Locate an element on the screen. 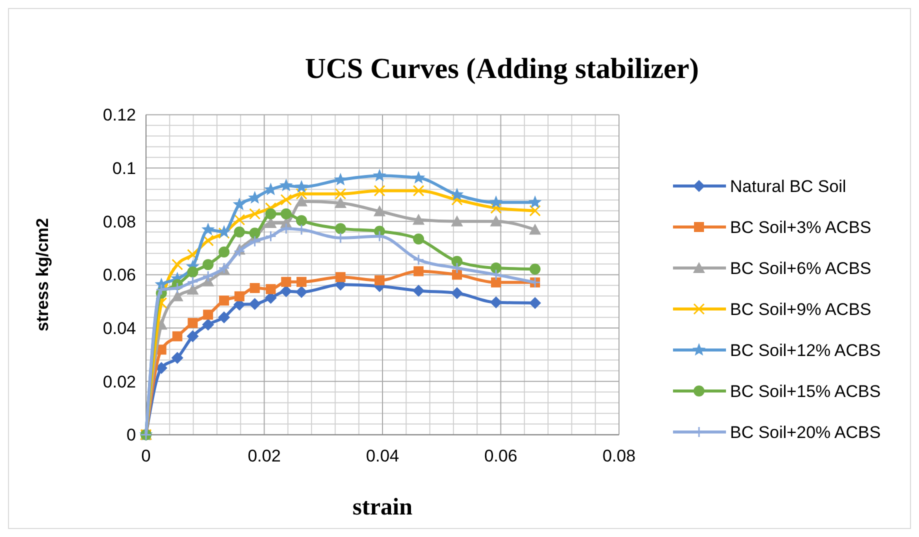 The width and height of the screenshot is (919, 537). x-tick-label: 0 is located at coordinates (146, 456).